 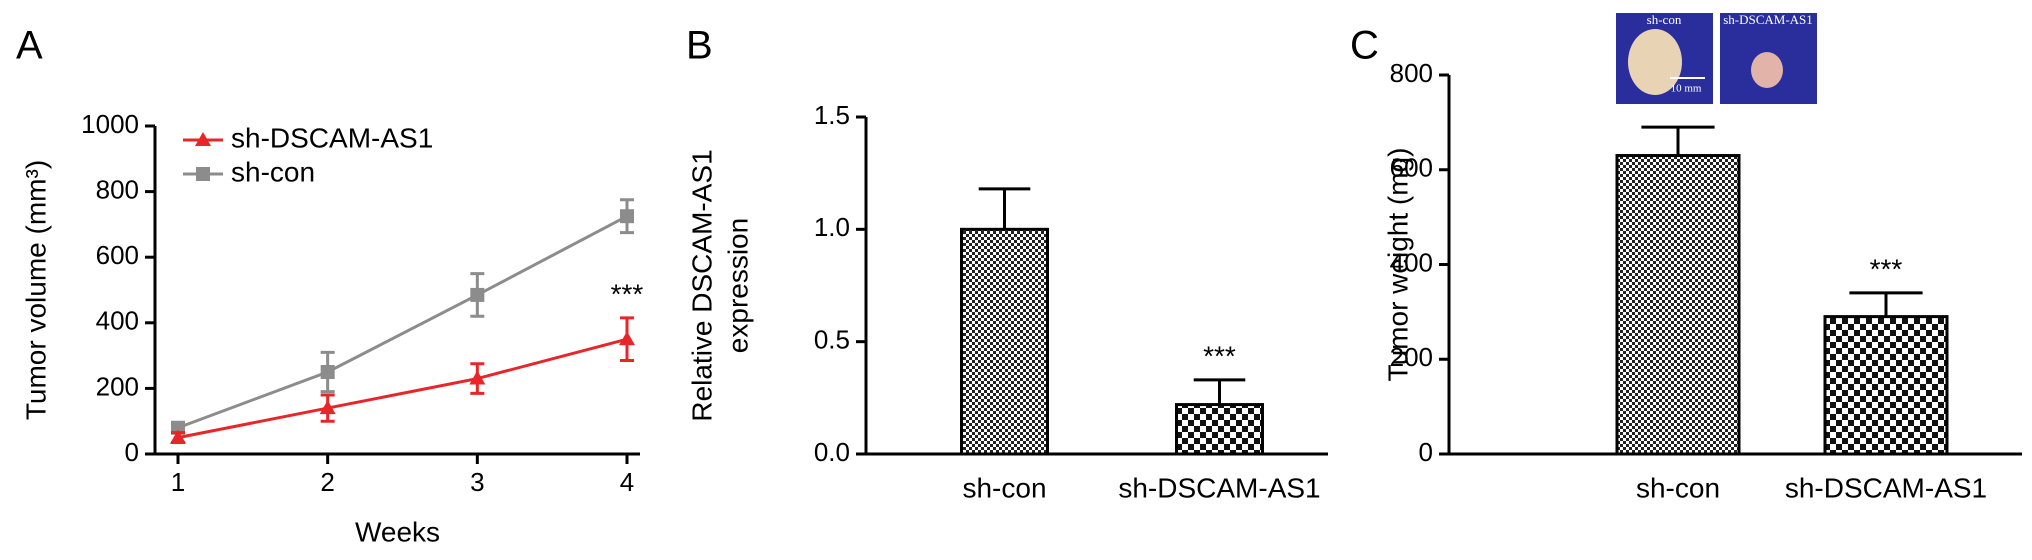 What do you see at coordinates (832, 452) in the screenshot?
I see `y-tick-label: 0.0` at bounding box center [832, 452].